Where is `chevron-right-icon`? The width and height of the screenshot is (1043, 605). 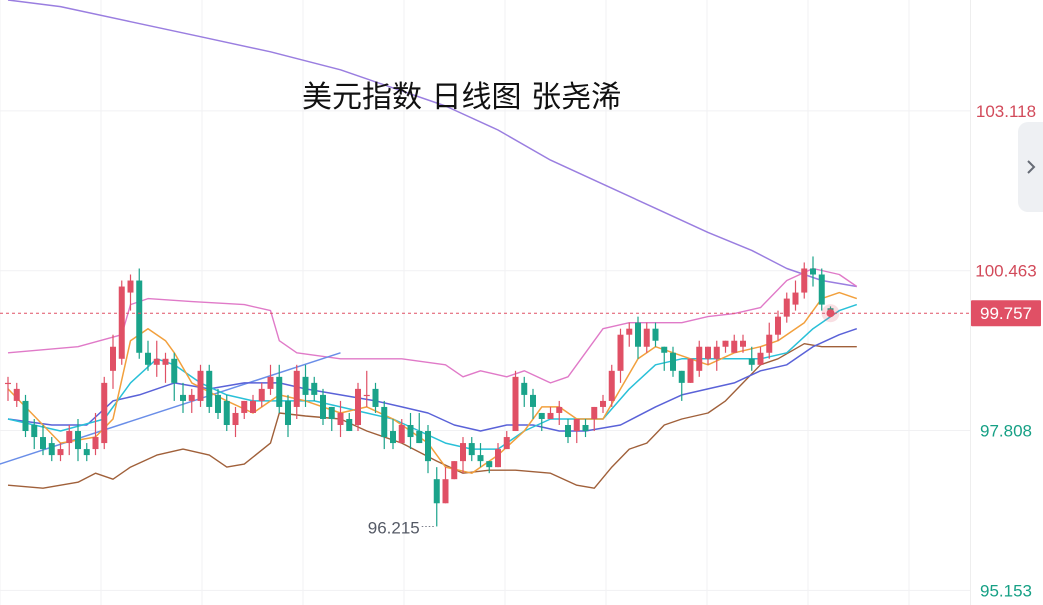
chevron-right-icon is located at coordinates (1030, 167).